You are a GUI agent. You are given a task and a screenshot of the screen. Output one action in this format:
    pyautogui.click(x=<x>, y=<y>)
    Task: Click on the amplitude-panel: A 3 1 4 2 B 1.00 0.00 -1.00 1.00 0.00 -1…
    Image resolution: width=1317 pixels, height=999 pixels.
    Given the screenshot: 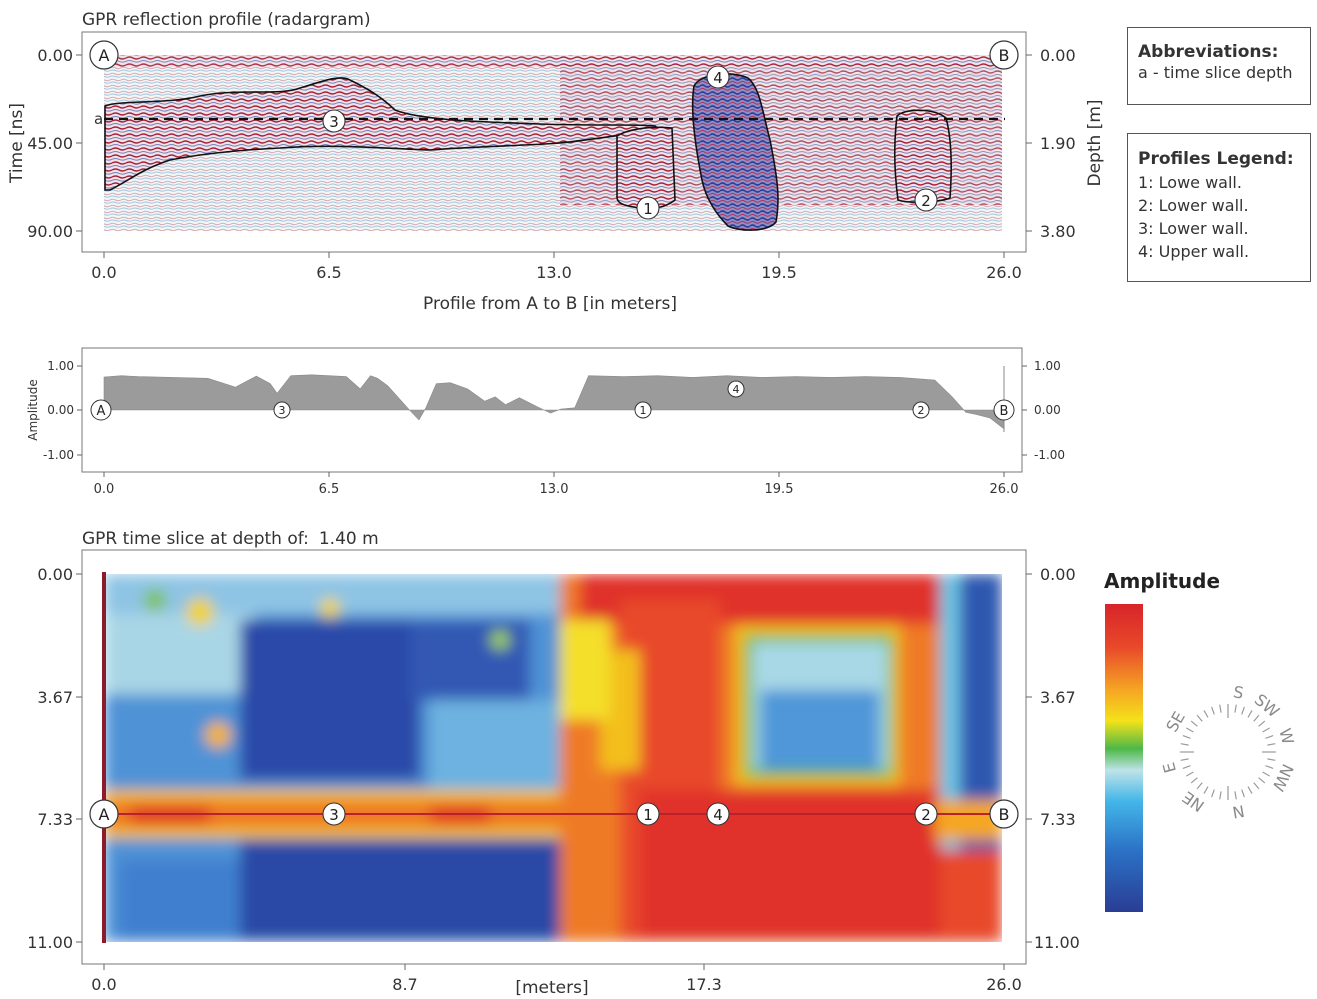 What is the action you would take?
    pyautogui.click(x=545, y=422)
    